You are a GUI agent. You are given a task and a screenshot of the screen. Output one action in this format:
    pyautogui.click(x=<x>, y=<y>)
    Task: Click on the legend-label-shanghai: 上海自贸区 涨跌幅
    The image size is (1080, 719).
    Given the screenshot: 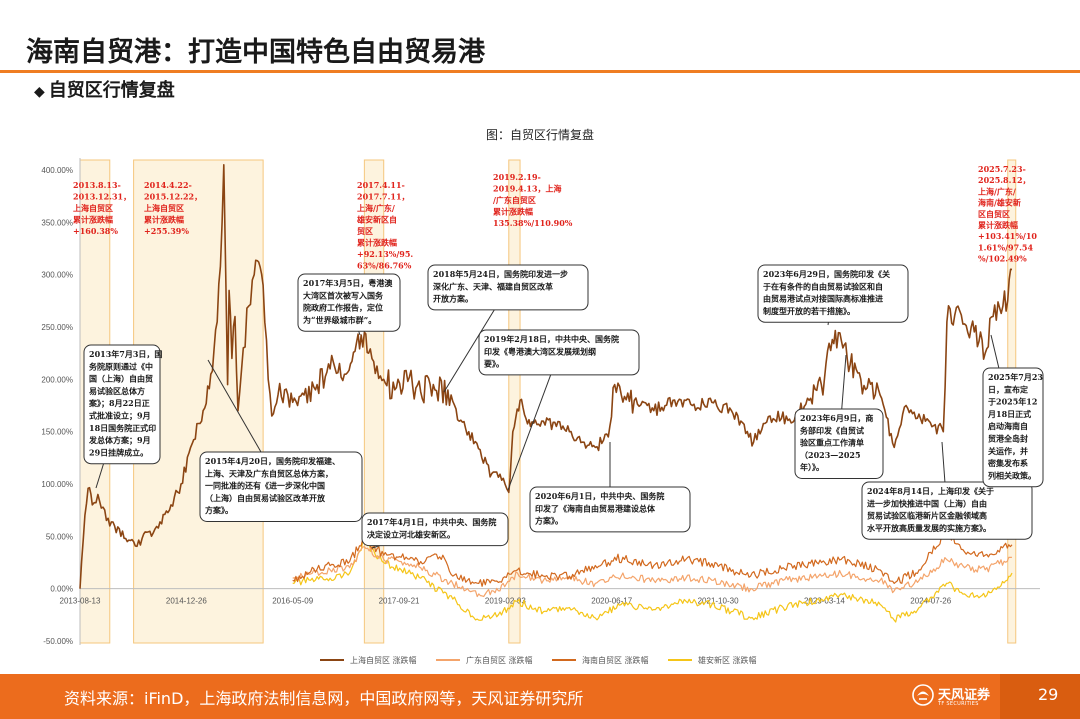 What is the action you would take?
    pyautogui.click(x=383, y=660)
    